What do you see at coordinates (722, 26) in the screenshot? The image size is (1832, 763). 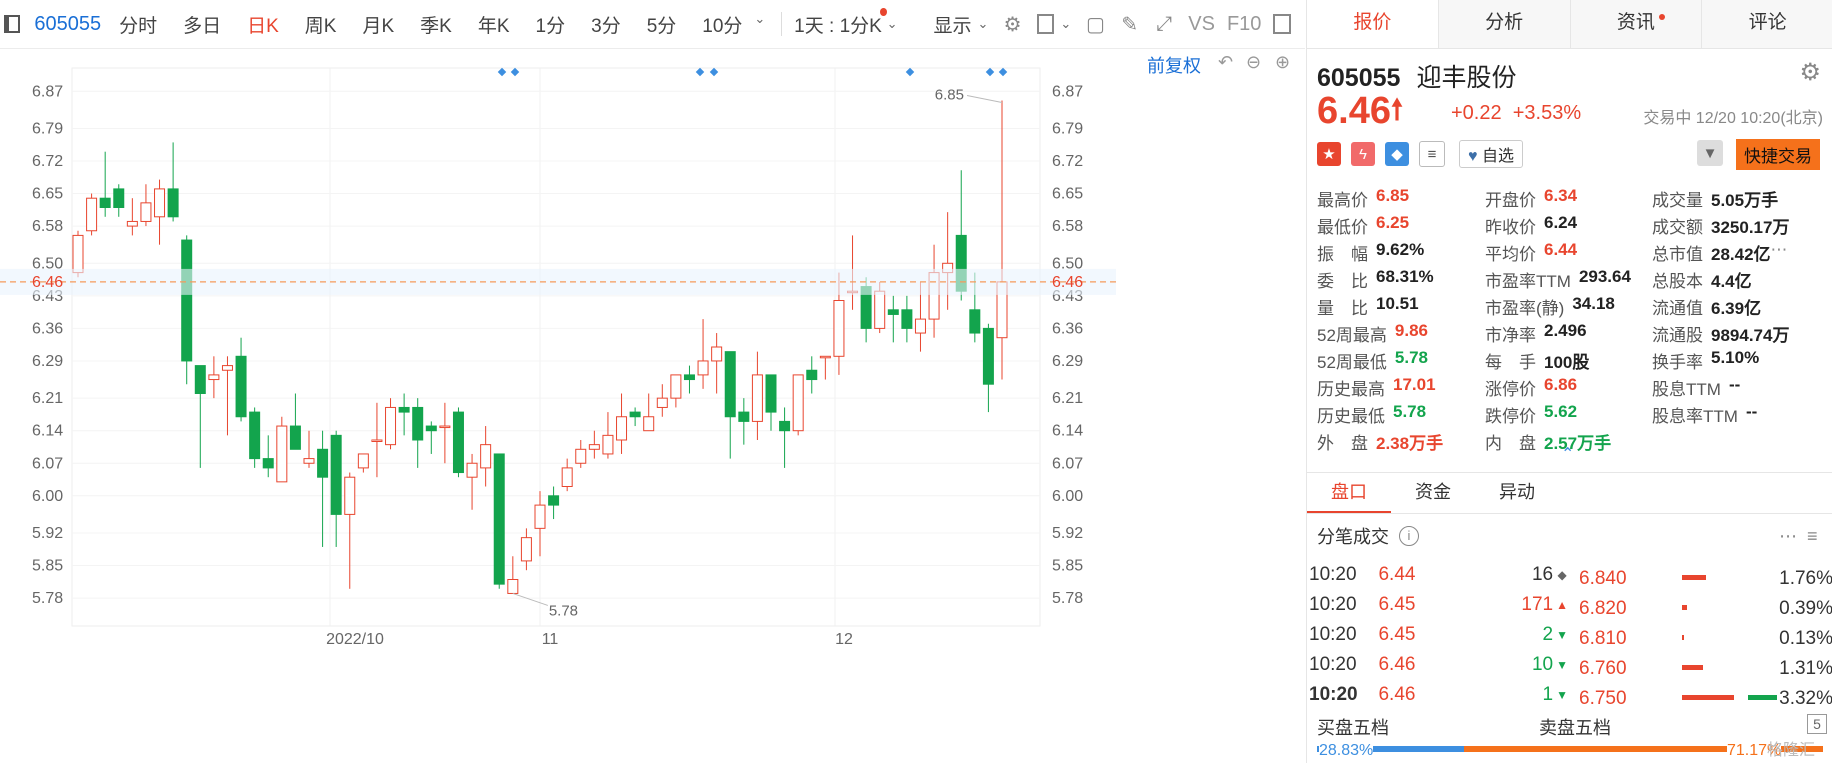 I see `period-tab: 10分` at bounding box center [722, 26].